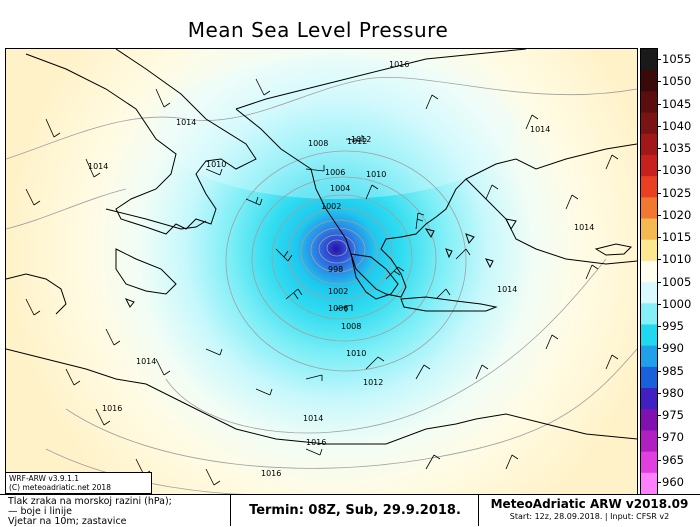 This screenshot has width=700, height=527. What do you see at coordinates (60, 487) in the screenshot?
I see `copyright: (C) meteoadriatic.net 2018` at bounding box center [60, 487].